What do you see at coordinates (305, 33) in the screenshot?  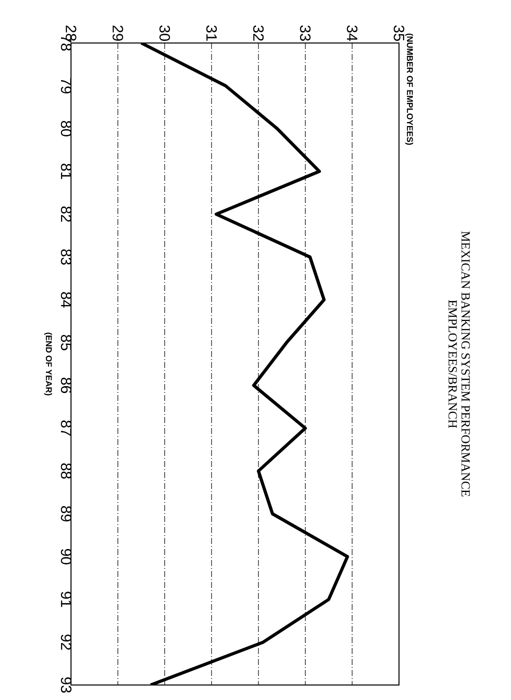 I see `x-tick-label: 33` at bounding box center [305, 33].